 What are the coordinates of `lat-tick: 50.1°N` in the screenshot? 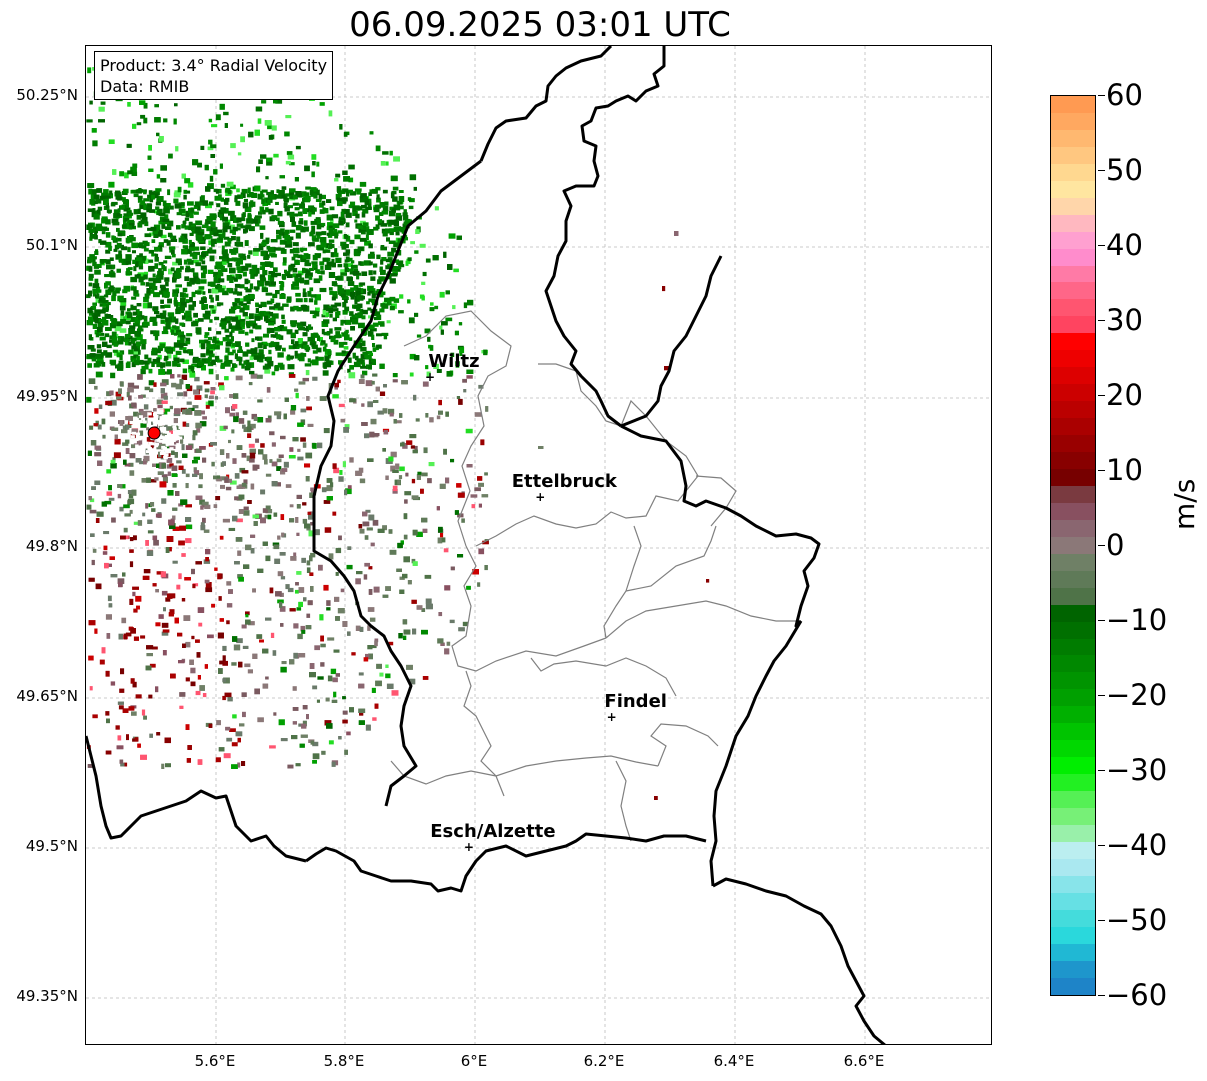 It's located at (51, 245).